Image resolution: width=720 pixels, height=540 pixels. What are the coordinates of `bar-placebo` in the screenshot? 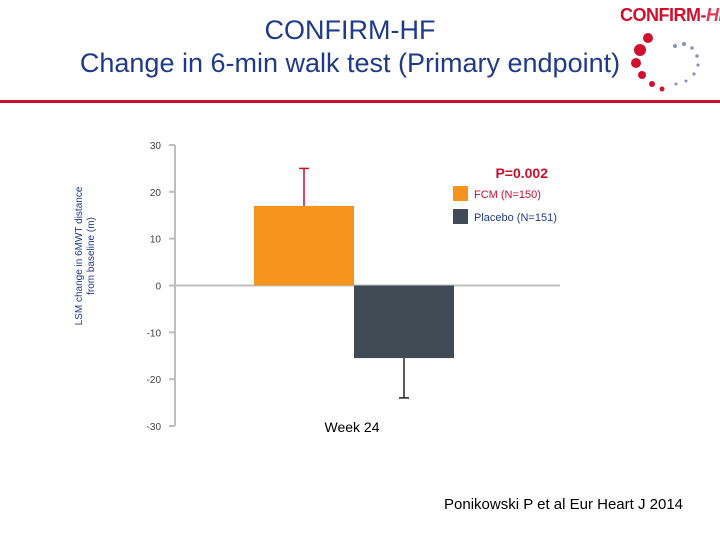 It's located at (404, 322).